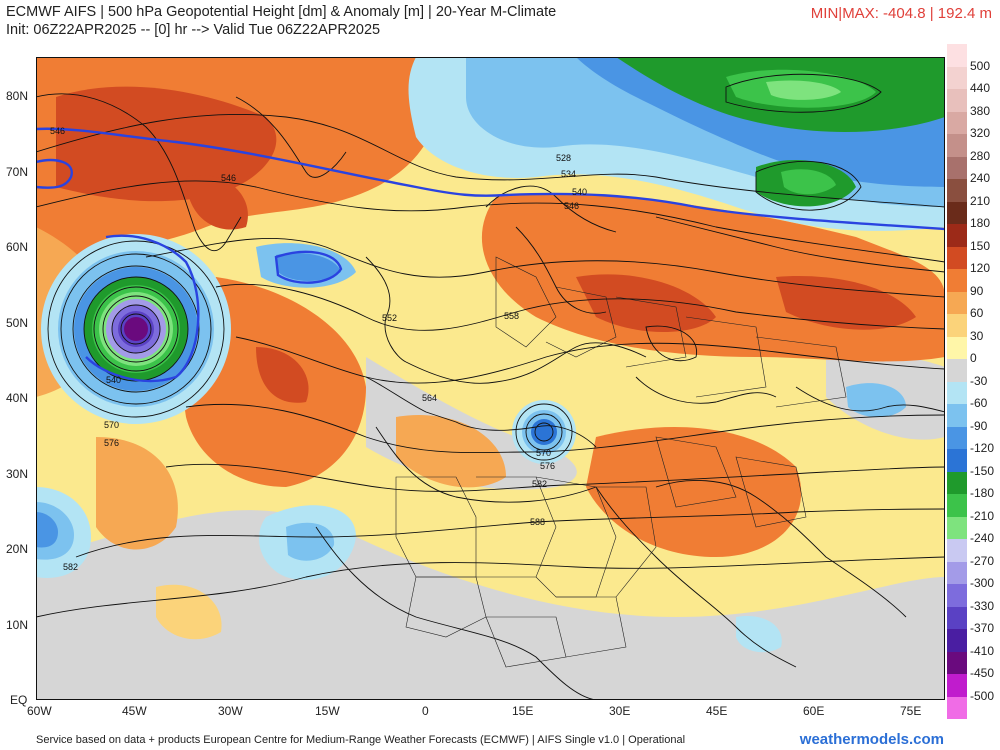 This screenshot has height=750, width=1000. What do you see at coordinates (982, 448) in the screenshot?
I see `colorbar-label: -120` at bounding box center [982, 448].